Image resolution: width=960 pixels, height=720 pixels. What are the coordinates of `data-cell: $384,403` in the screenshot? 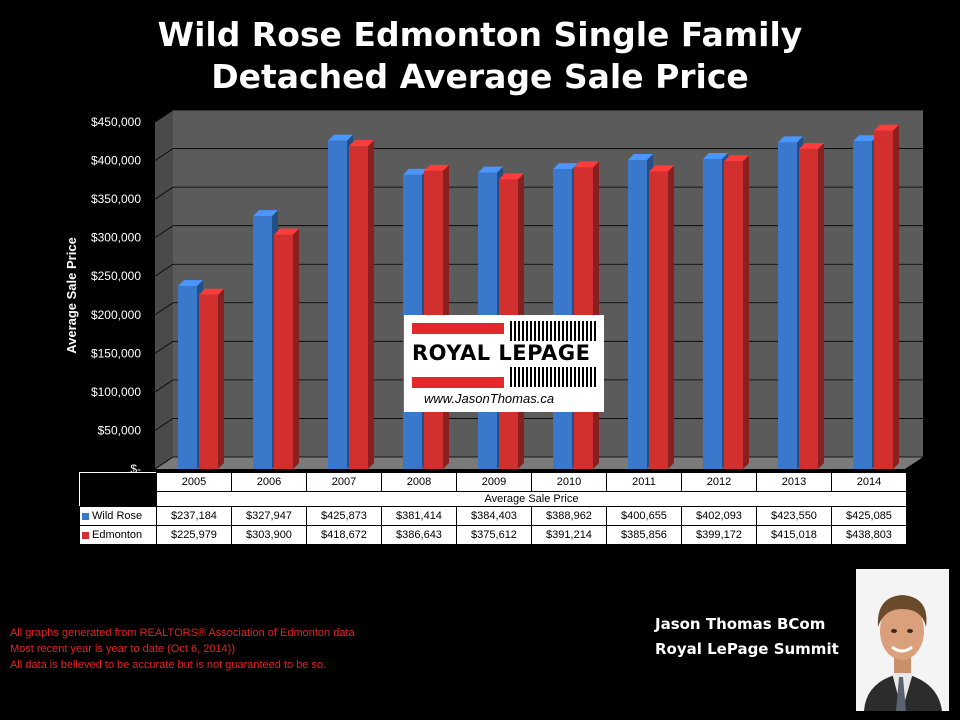 It's located at (494, 516).